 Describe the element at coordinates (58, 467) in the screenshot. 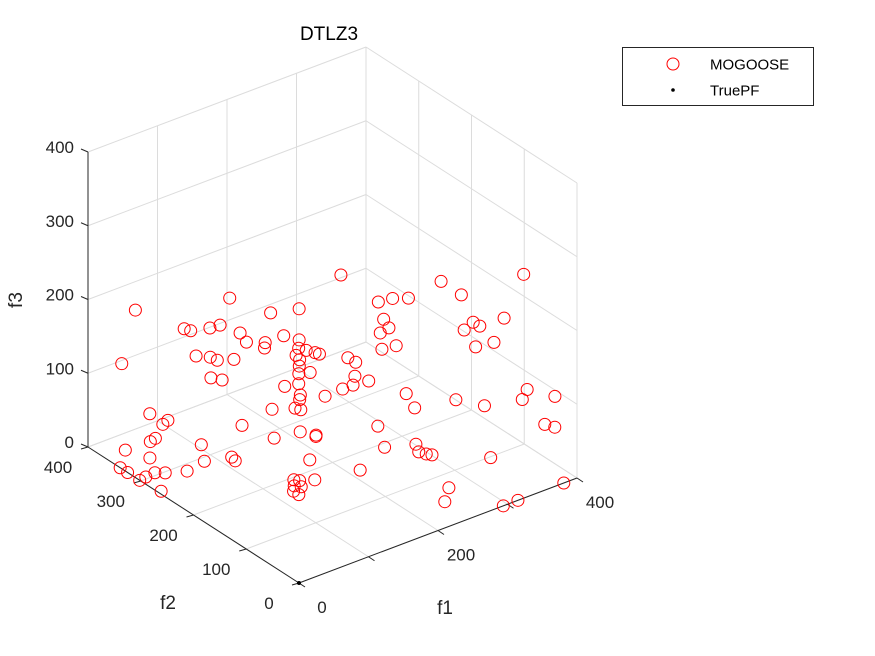

I see `y-tick-label: 400` at that location.